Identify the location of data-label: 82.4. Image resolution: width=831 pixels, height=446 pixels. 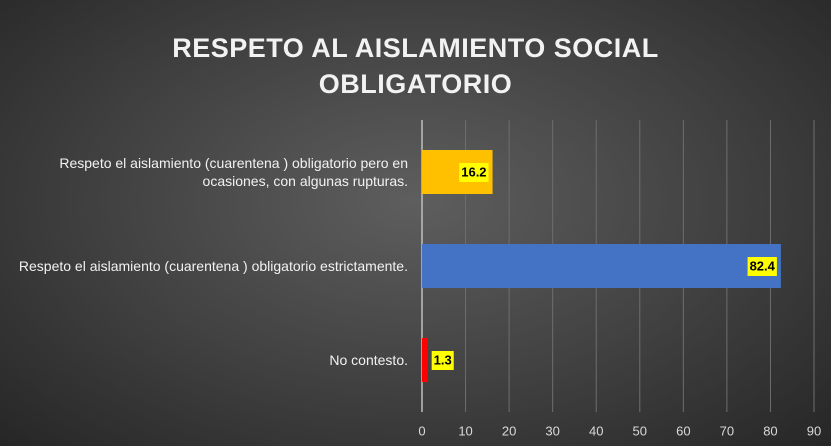
(763, 265).